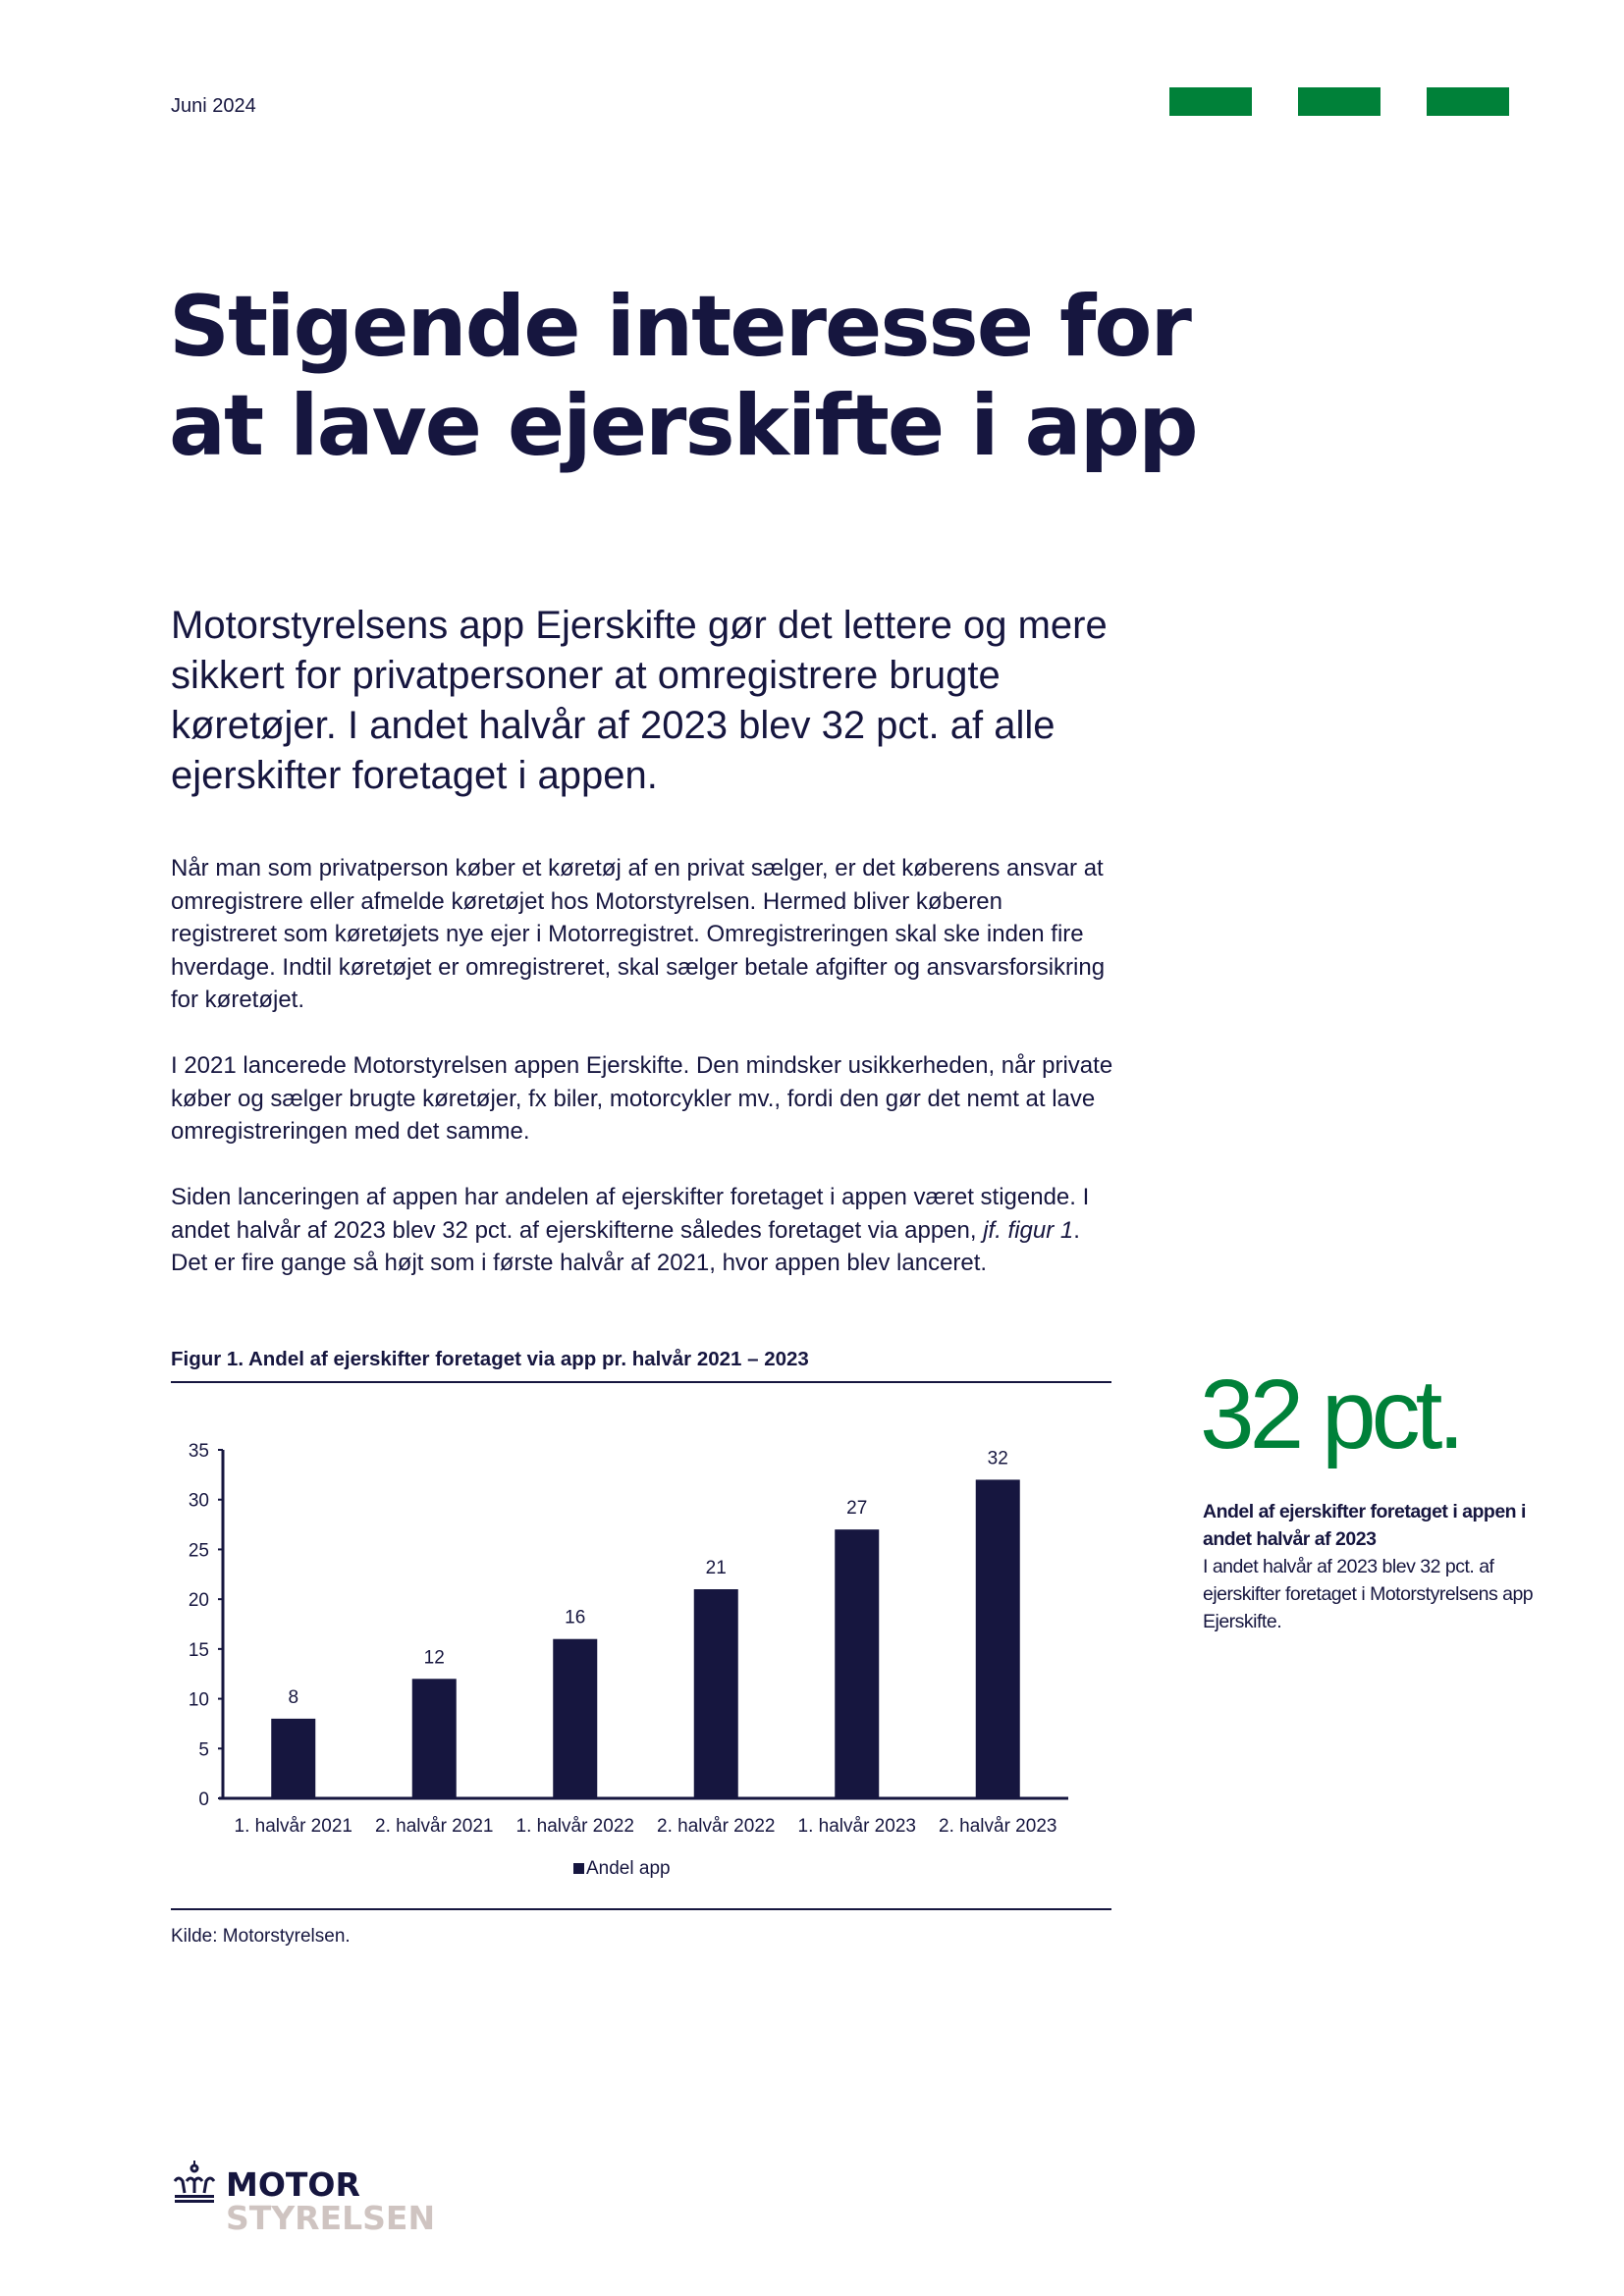 The height and width of the screenshot is (2296, 1624). What do you see at coordinates (1332, 1414) in the screenshot?
I see `kpi-value: 32 pct.` at bounding box center [1332, 1414].